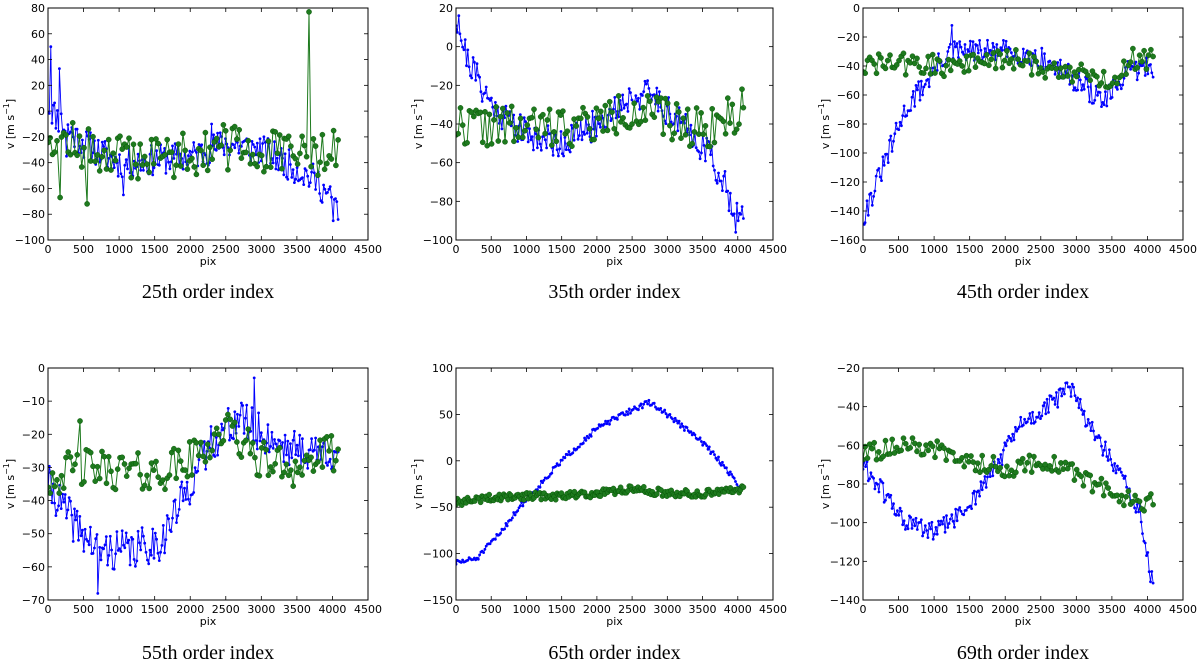 The height and width of the screenshot is (664, 1200). Describe the element at coordinates (562, 249) in the screenshot. I see `x-tick-label: 1500` at that location.